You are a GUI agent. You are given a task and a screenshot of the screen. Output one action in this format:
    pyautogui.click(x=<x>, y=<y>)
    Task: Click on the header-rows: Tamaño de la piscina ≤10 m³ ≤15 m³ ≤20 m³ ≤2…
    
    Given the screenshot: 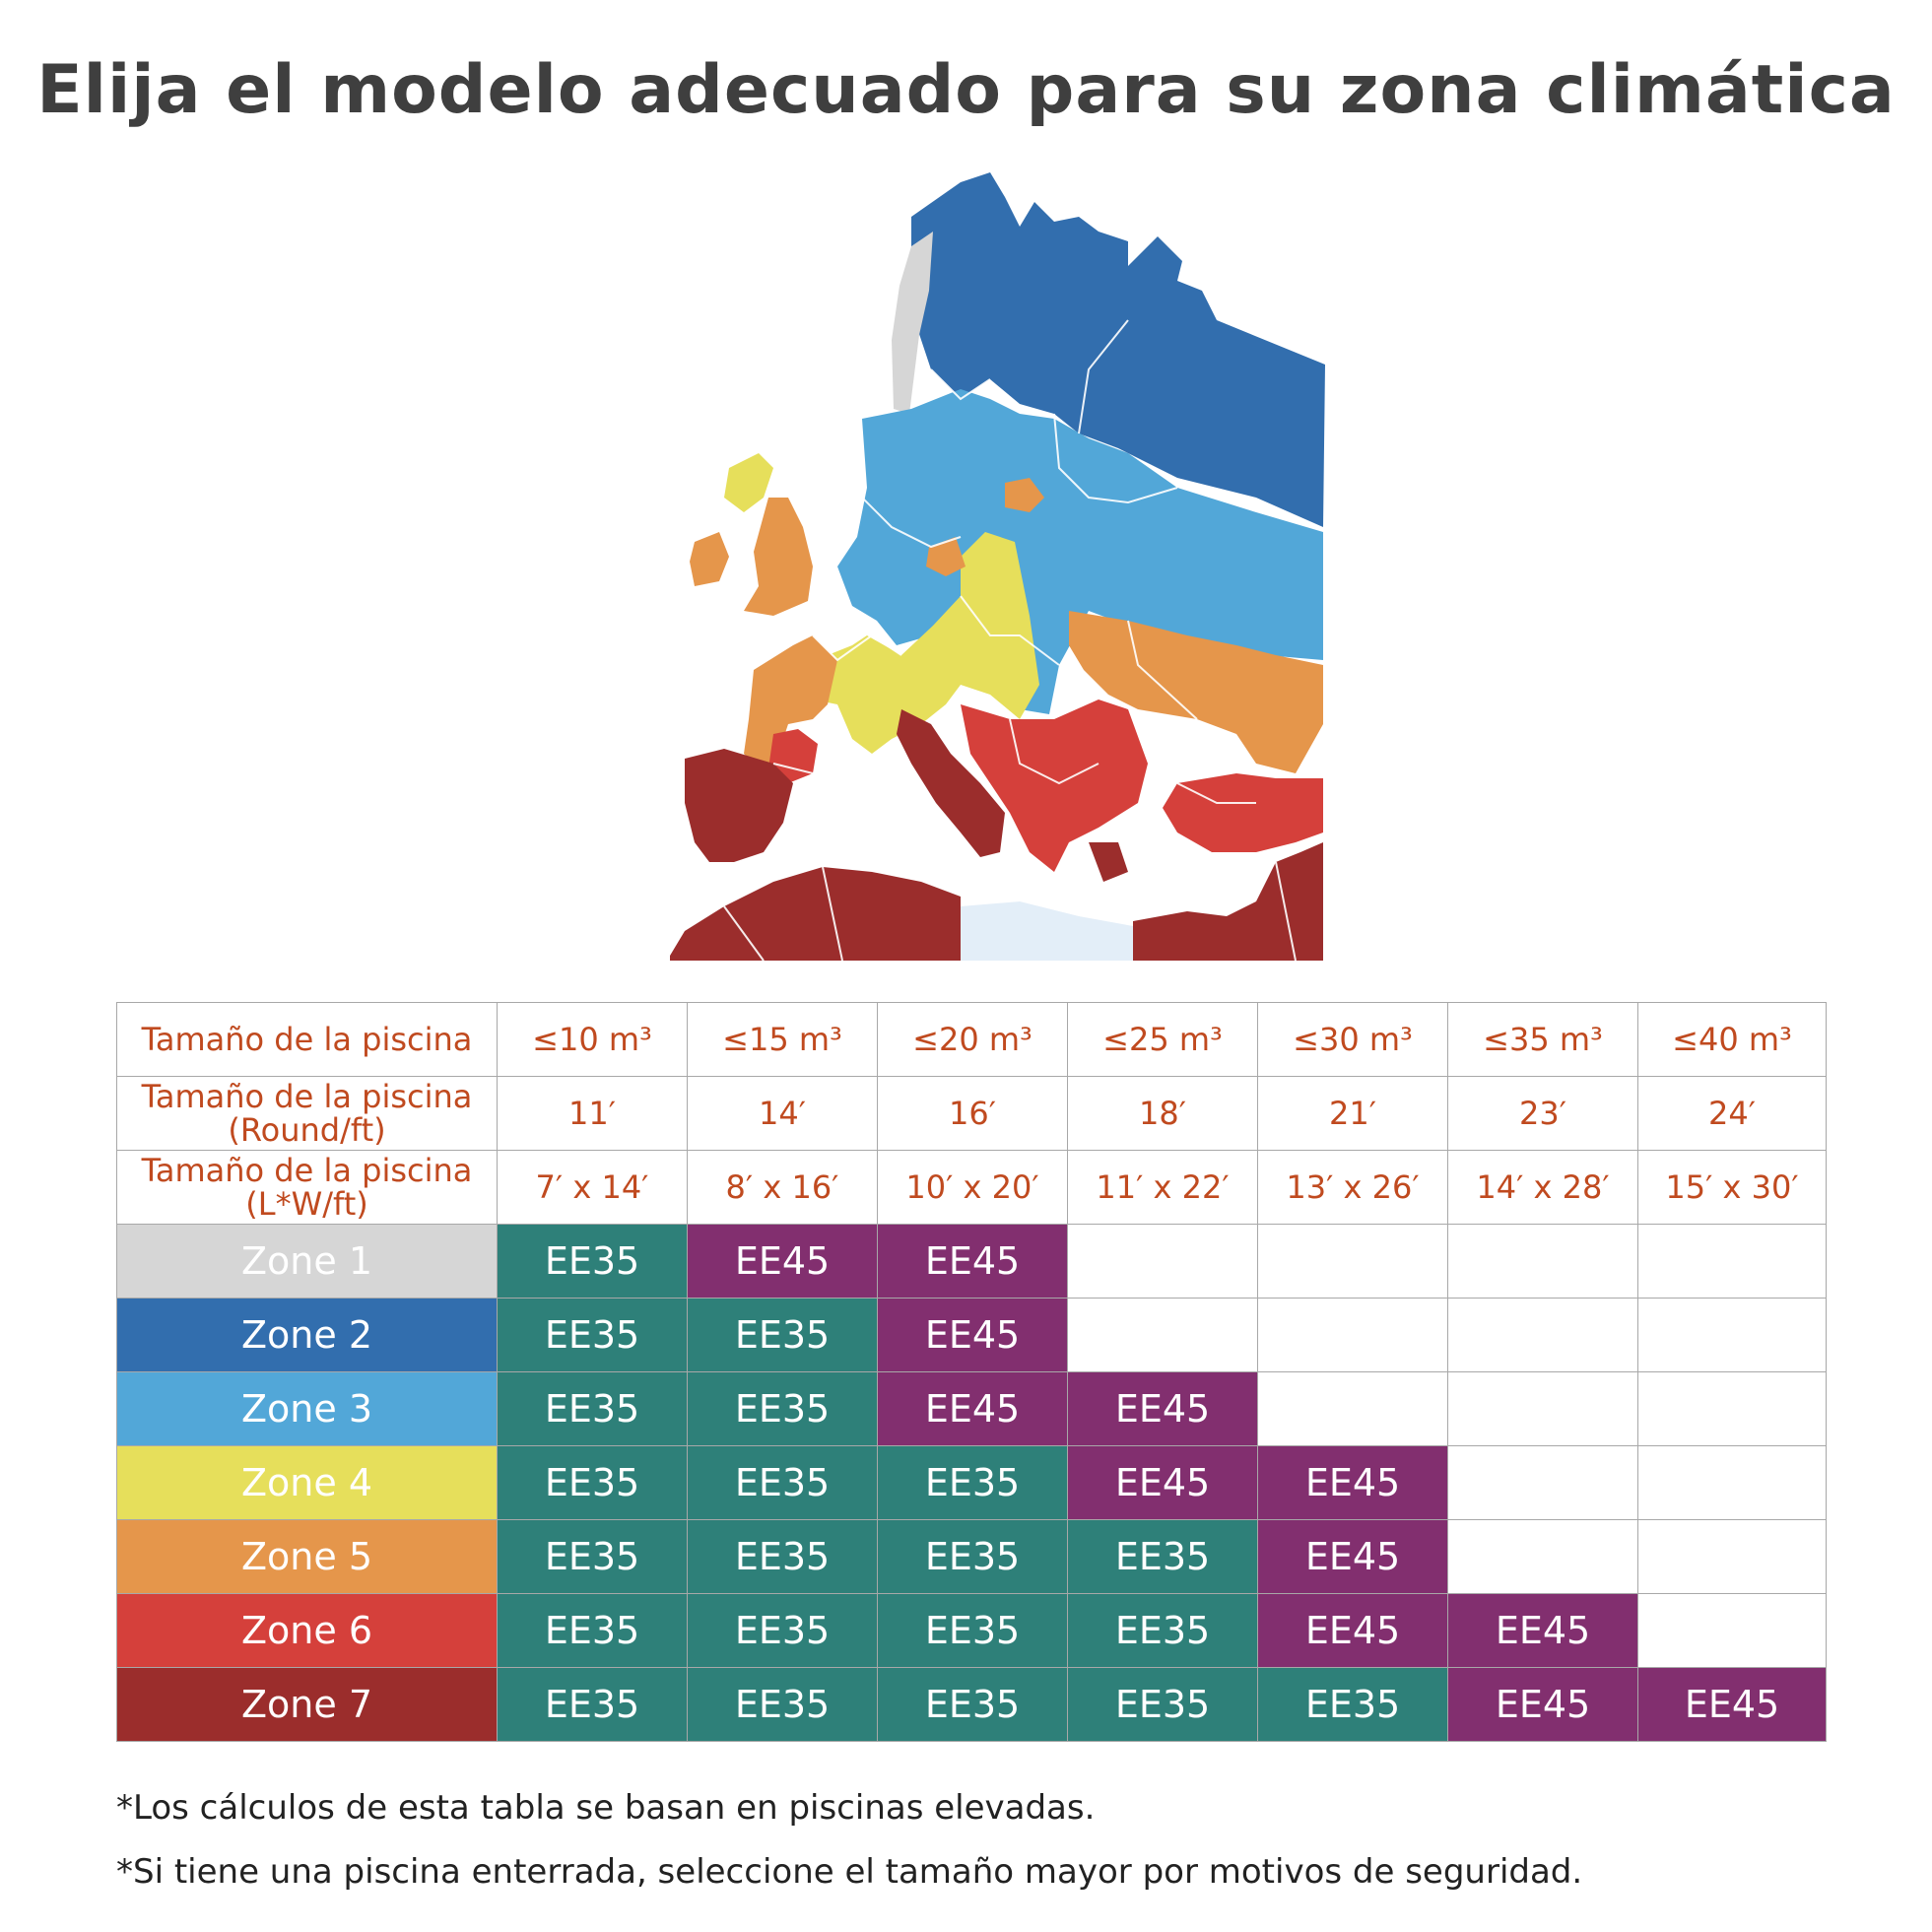 What is the action you would take?
    pyautogui.click(x=971, y=1113)
    